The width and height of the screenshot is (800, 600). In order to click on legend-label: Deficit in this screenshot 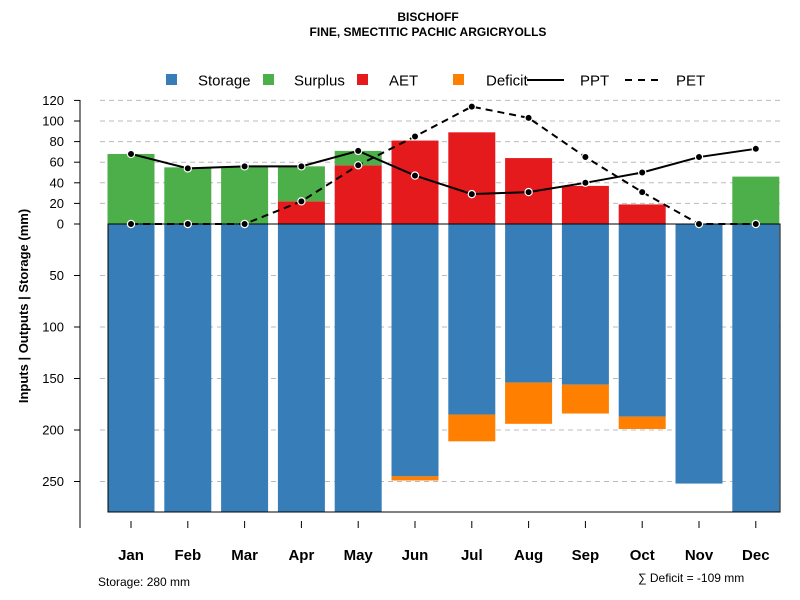, I will do `click(507, 81)`.